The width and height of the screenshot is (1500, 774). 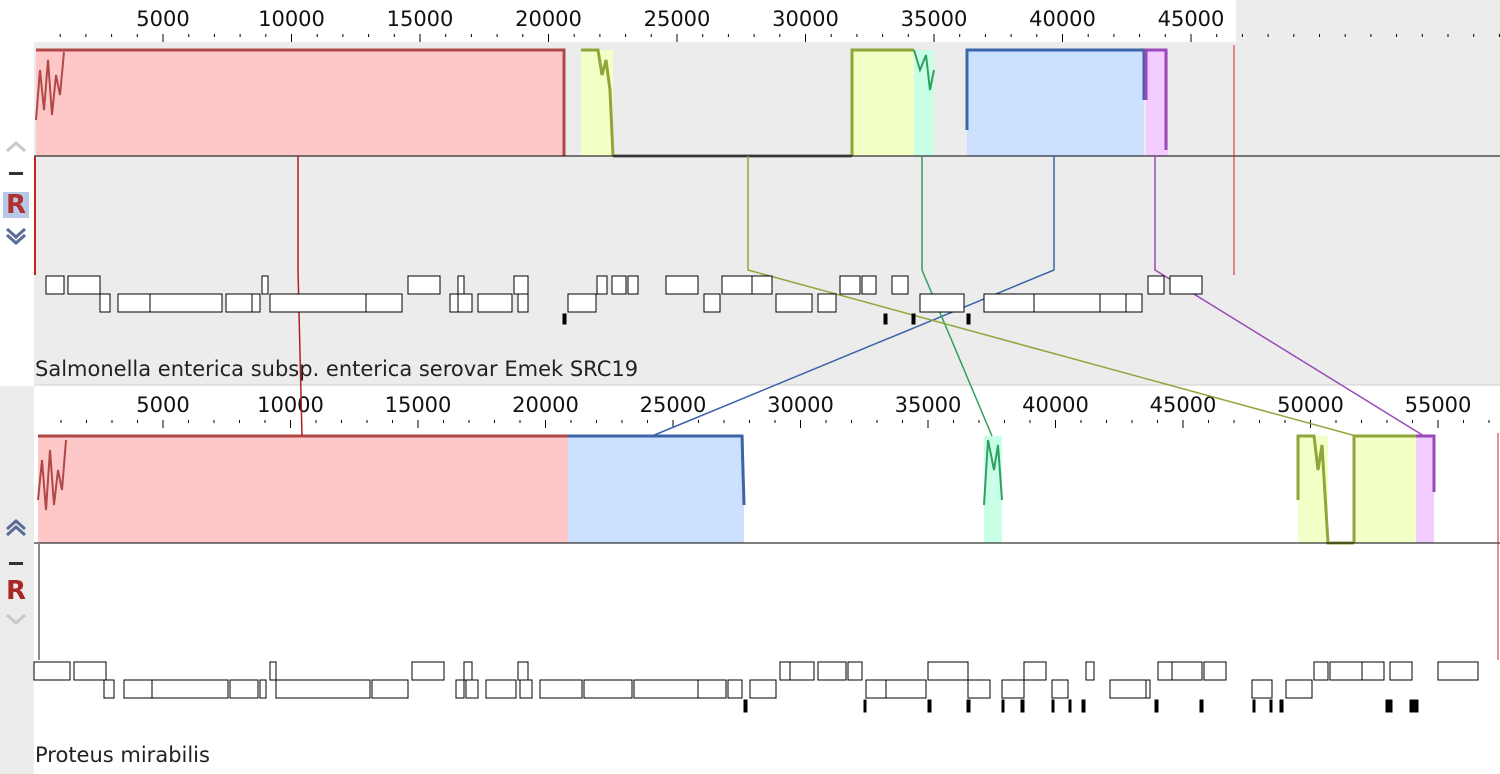 I want to click on move-up-button, so click(x=16, y=529).